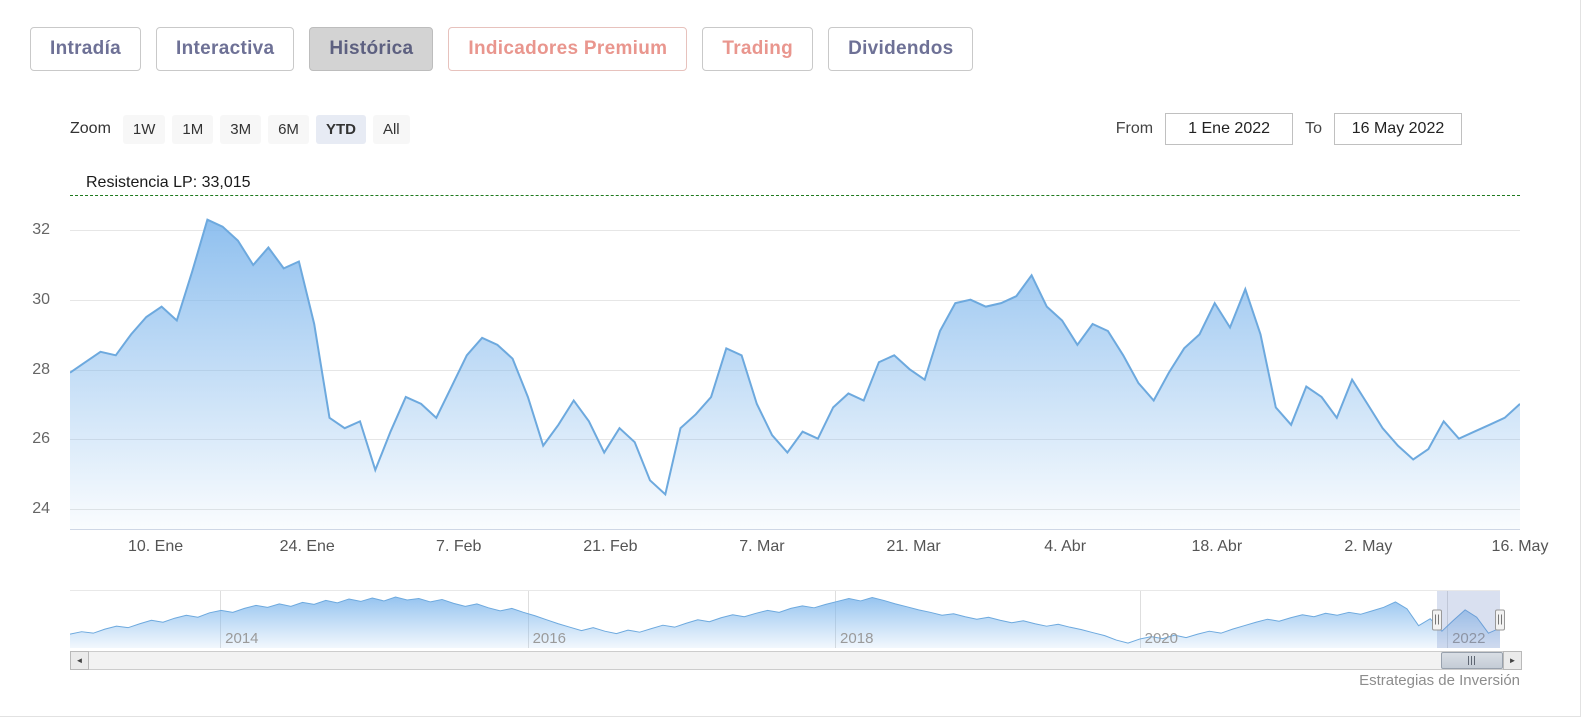 This screenshot has height=717, width=1581. Describe the element at coordinates (155, 546) in the screenshot. I see `x-axis-label: 10. Ene` at that location.